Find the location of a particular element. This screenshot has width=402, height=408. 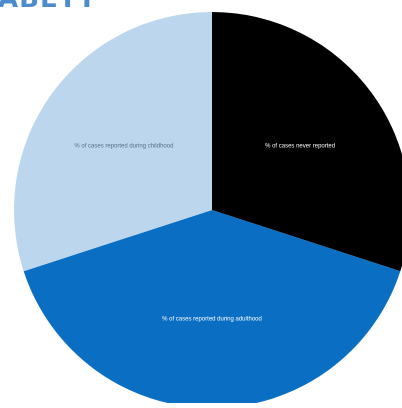

pie-slice-label-2: % of cases reported during adulthood is located at coordinates (212, 319).